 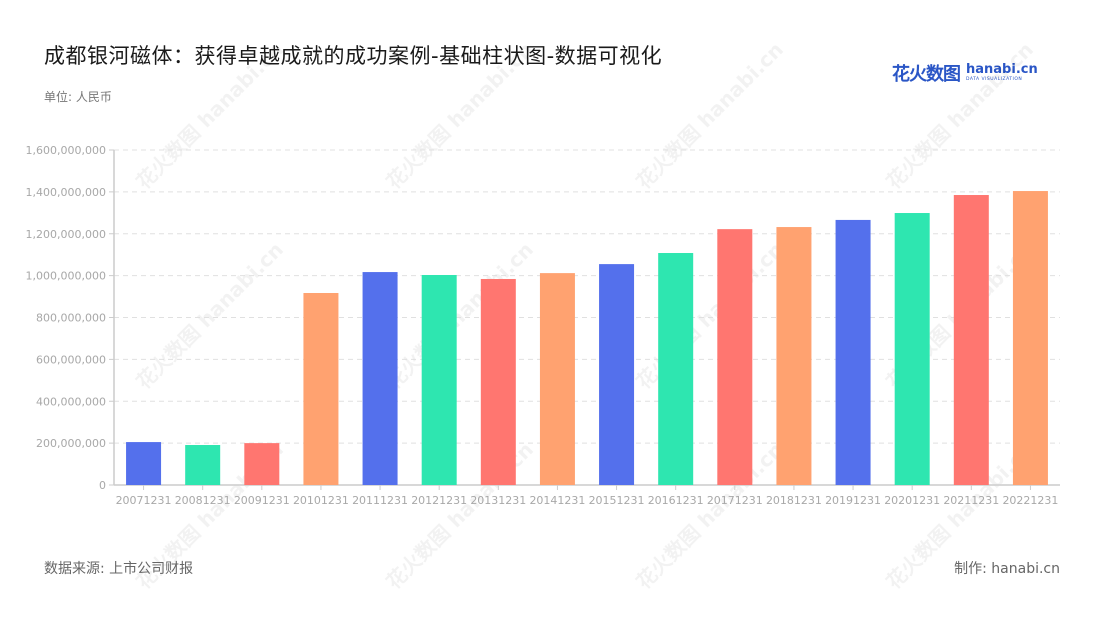 I want to click on logo-cn-text: 花火数图, so click(x=926, y=74).